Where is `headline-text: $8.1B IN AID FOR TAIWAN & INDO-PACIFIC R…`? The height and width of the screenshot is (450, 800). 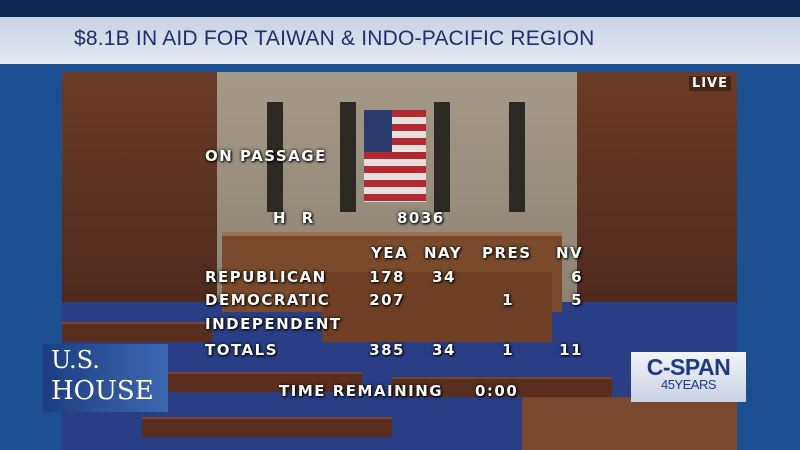 headline-text: $8.1B IN AID FOR TAIWAN & INDO-PACIFIC R… is located at coordinates (334, 38).